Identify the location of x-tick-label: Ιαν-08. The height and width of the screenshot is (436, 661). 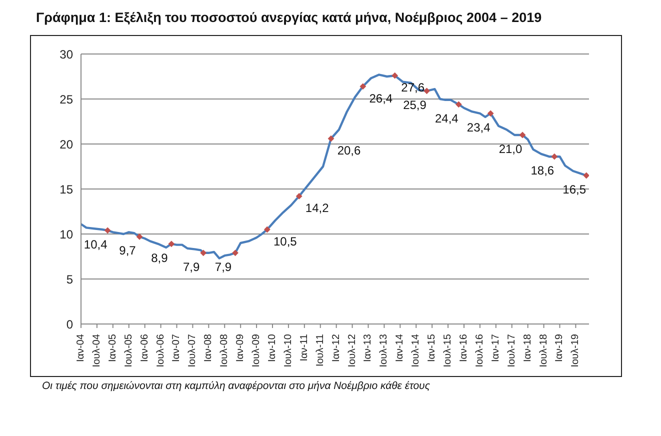
(208, 348).